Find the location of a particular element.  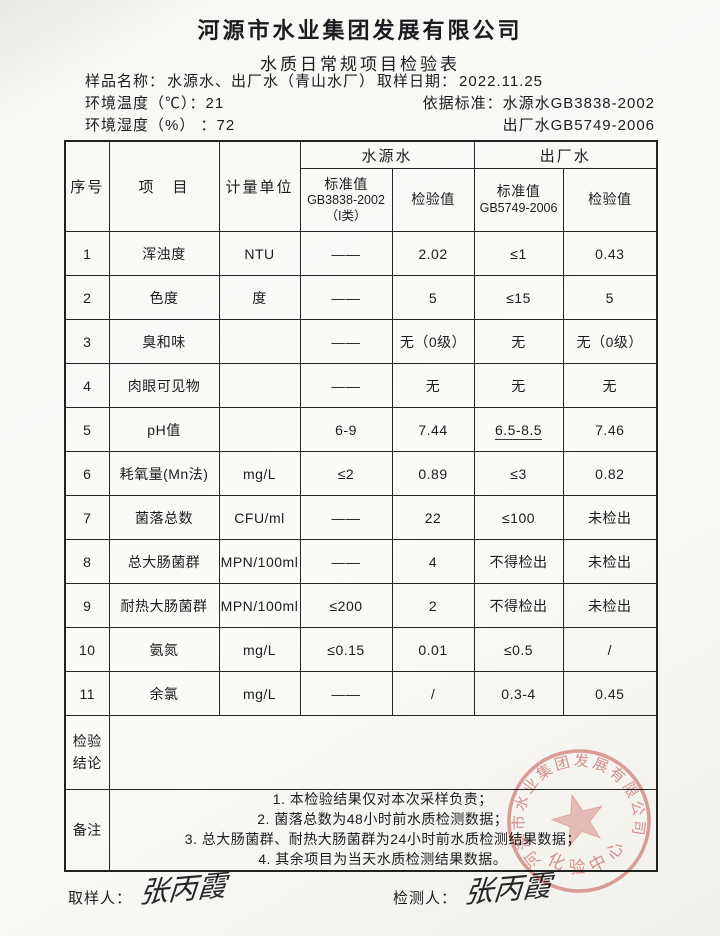

factory-standard-code: GB5749-2006 is located at coordinates (518, 207).